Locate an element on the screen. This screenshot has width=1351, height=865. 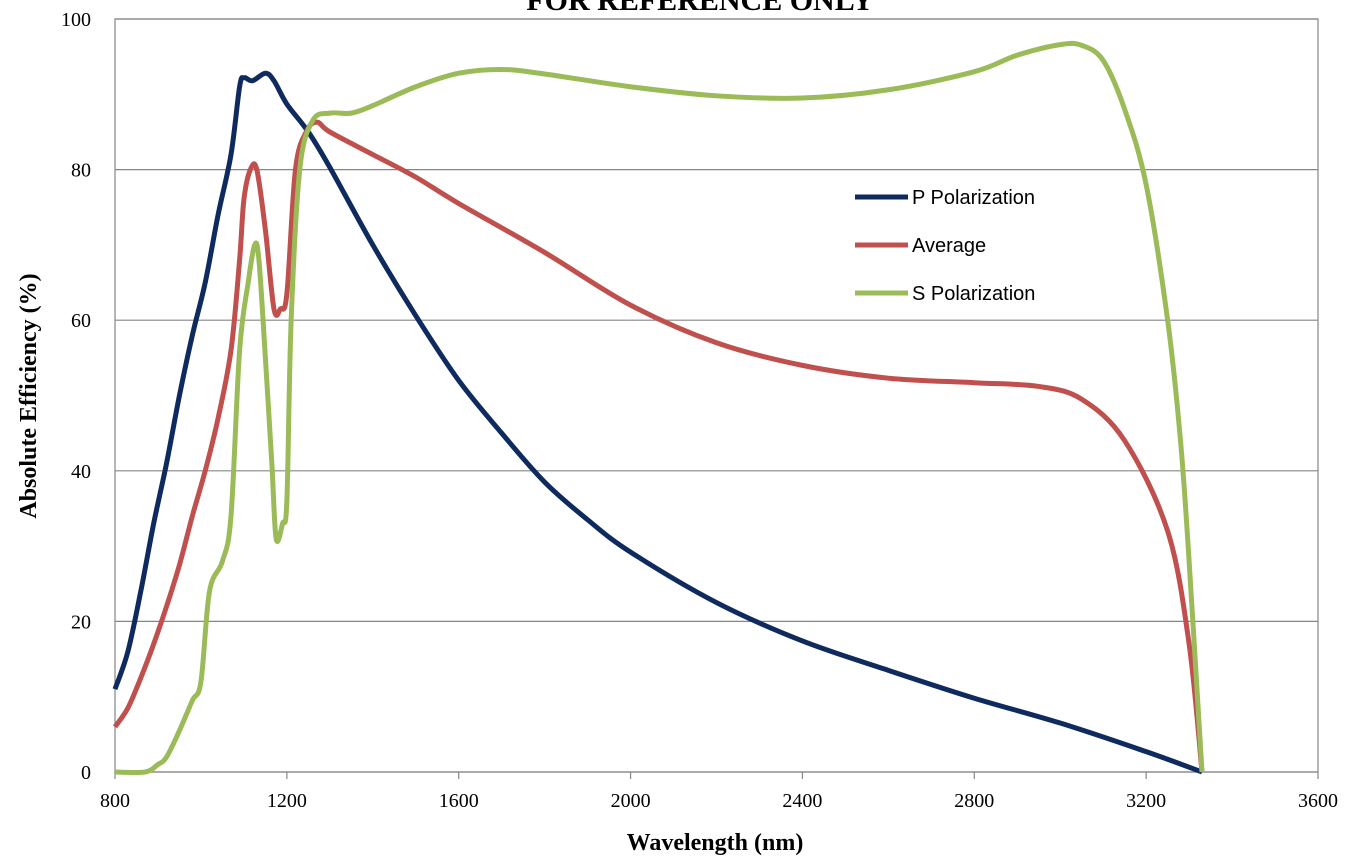
y-tick-label: 0 is located at coordinates (86, 773).